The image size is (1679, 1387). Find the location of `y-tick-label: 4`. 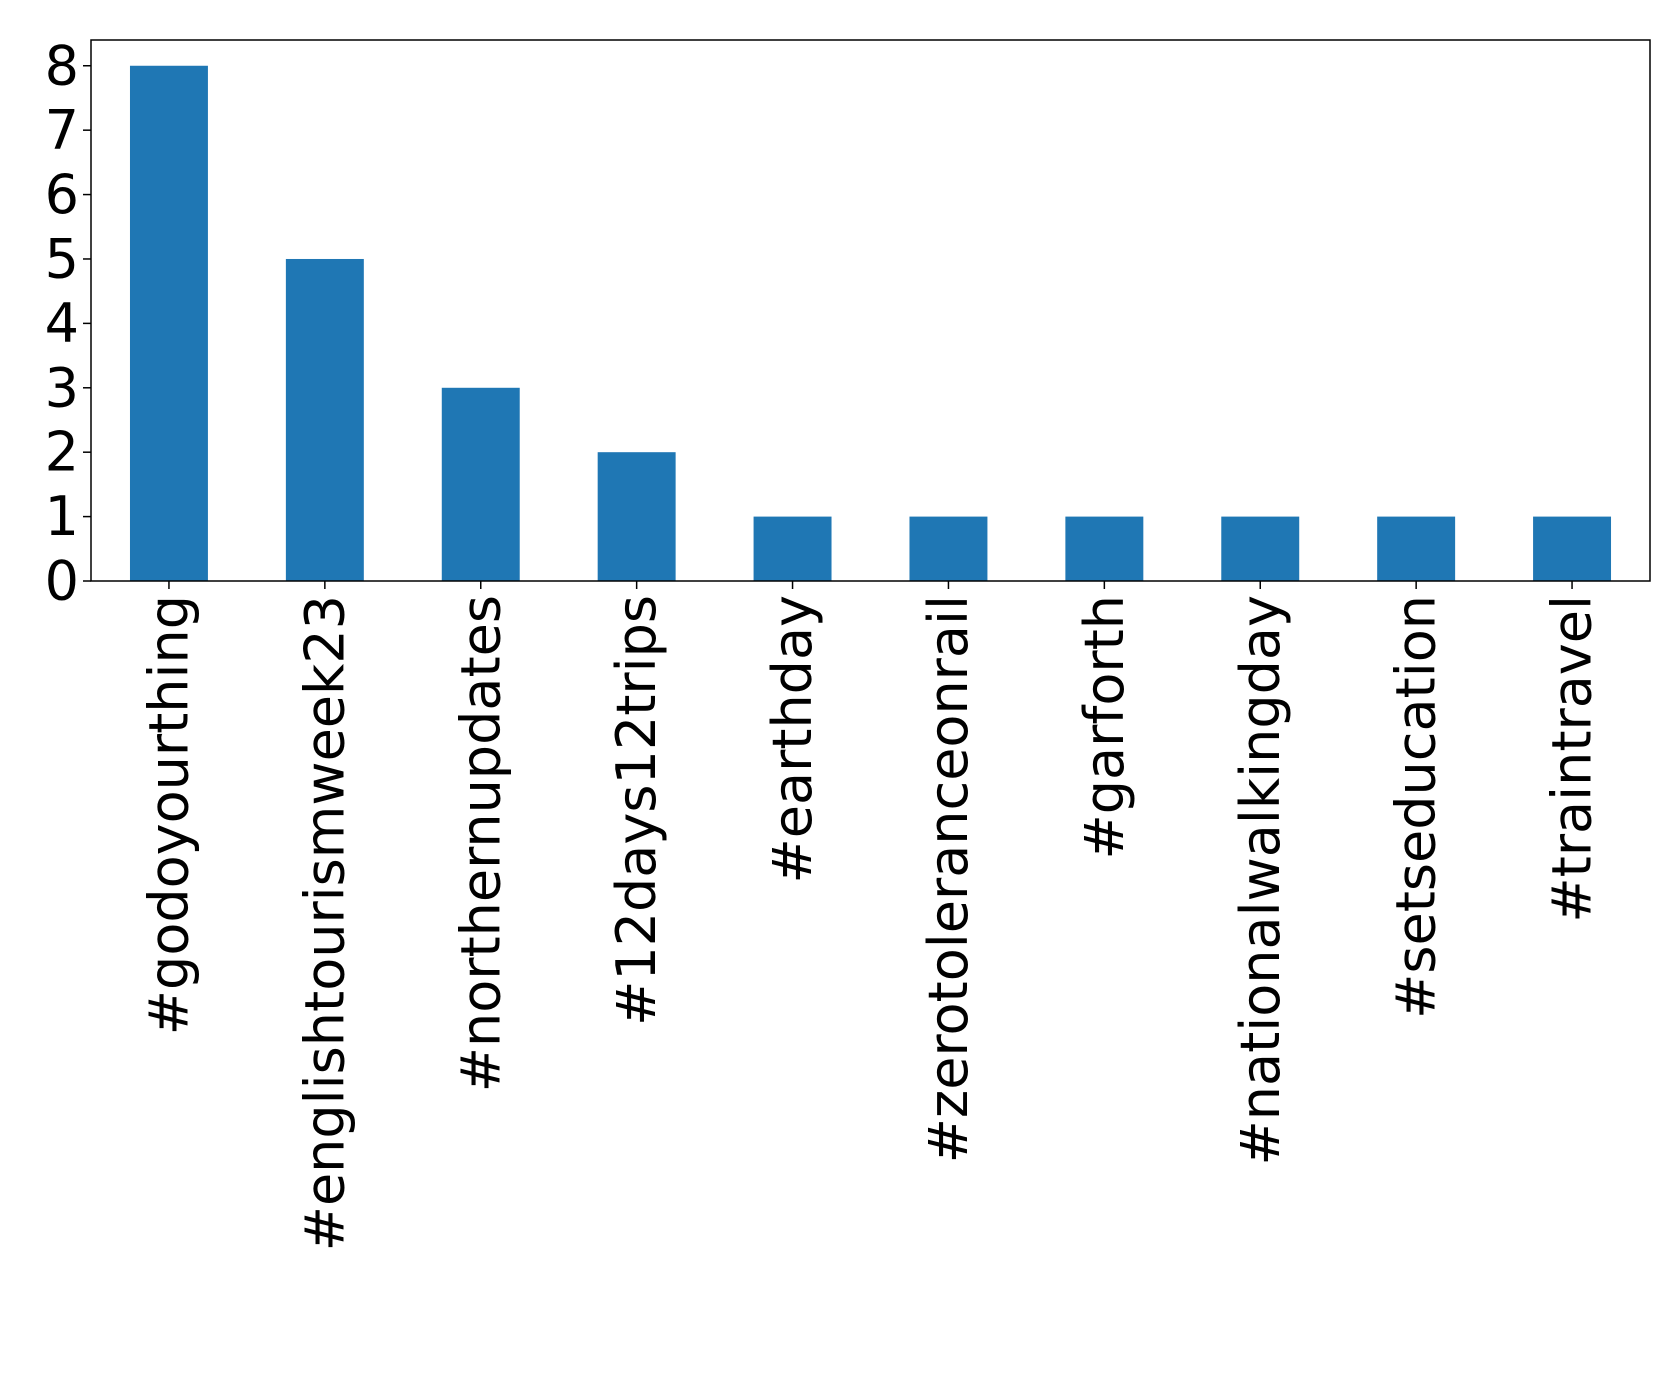

y-tick-label: 4 is located at coordinates (62, 323).